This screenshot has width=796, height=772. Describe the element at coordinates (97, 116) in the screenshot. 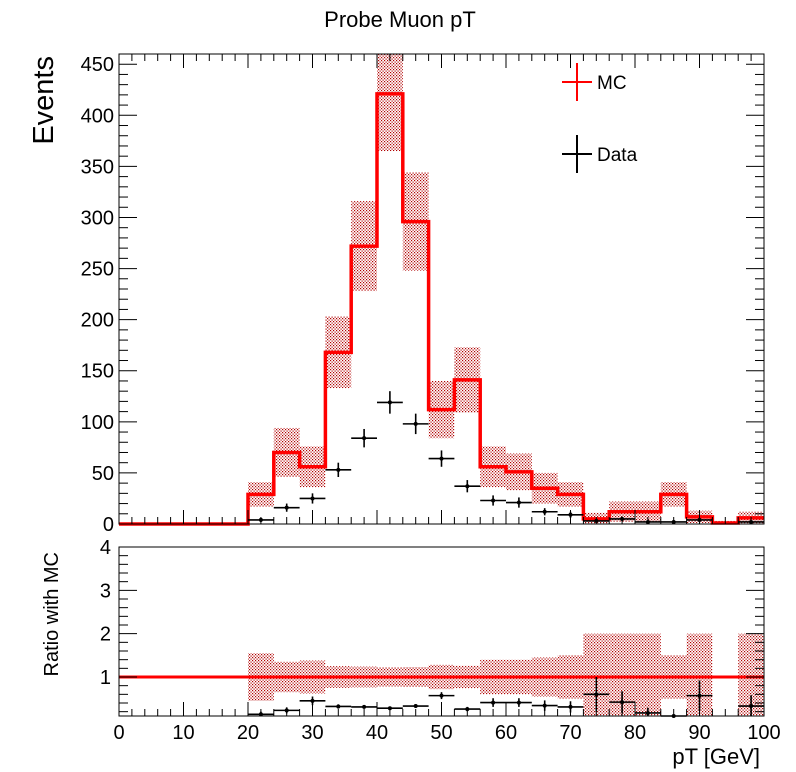

I see `y-tick-label: 400` at that location.